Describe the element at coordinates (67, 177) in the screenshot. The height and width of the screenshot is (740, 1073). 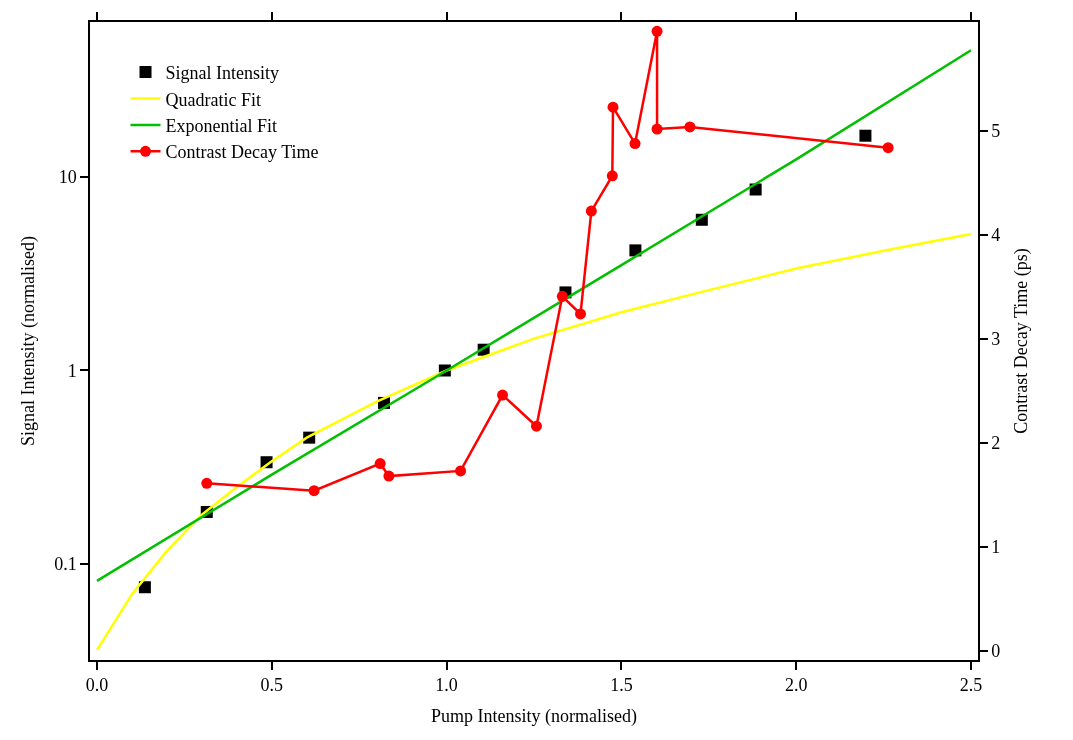
I see `y-tick-label: 10` at that location.